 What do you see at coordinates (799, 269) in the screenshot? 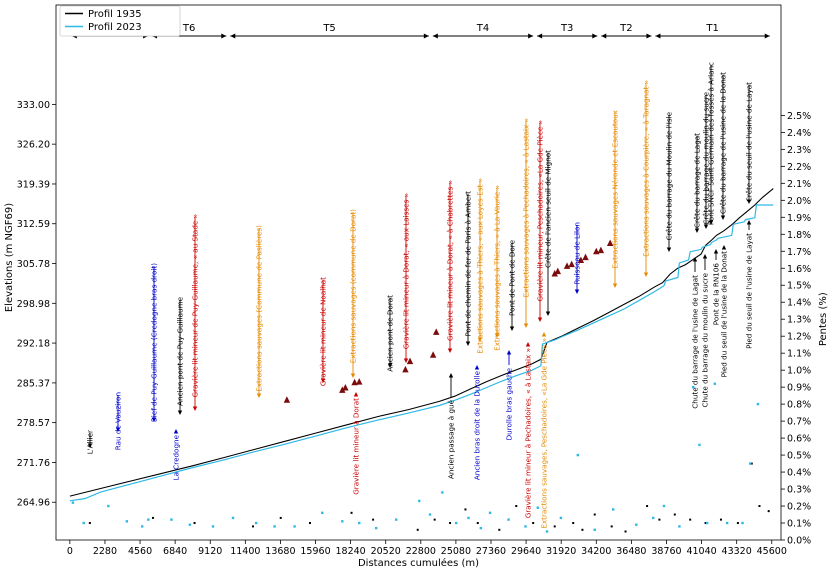
I see `y2-tick-label: 1.6%` at bounding box center [799, 269].